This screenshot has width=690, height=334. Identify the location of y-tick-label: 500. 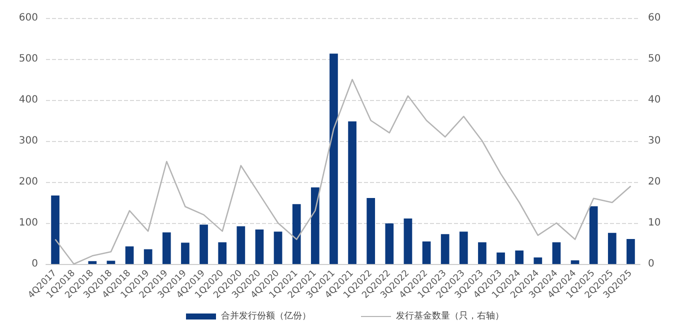
(28, 59).